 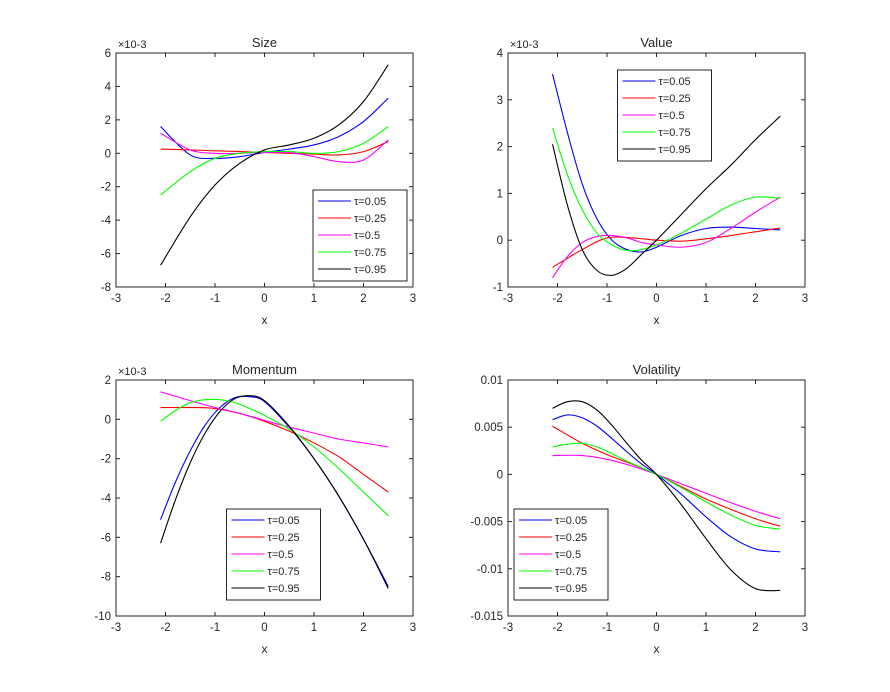 What do you see at coordinates (488, 428) in the screenshot?
I see `y-tick-label: 0.005` at bounding box center [488, 428].